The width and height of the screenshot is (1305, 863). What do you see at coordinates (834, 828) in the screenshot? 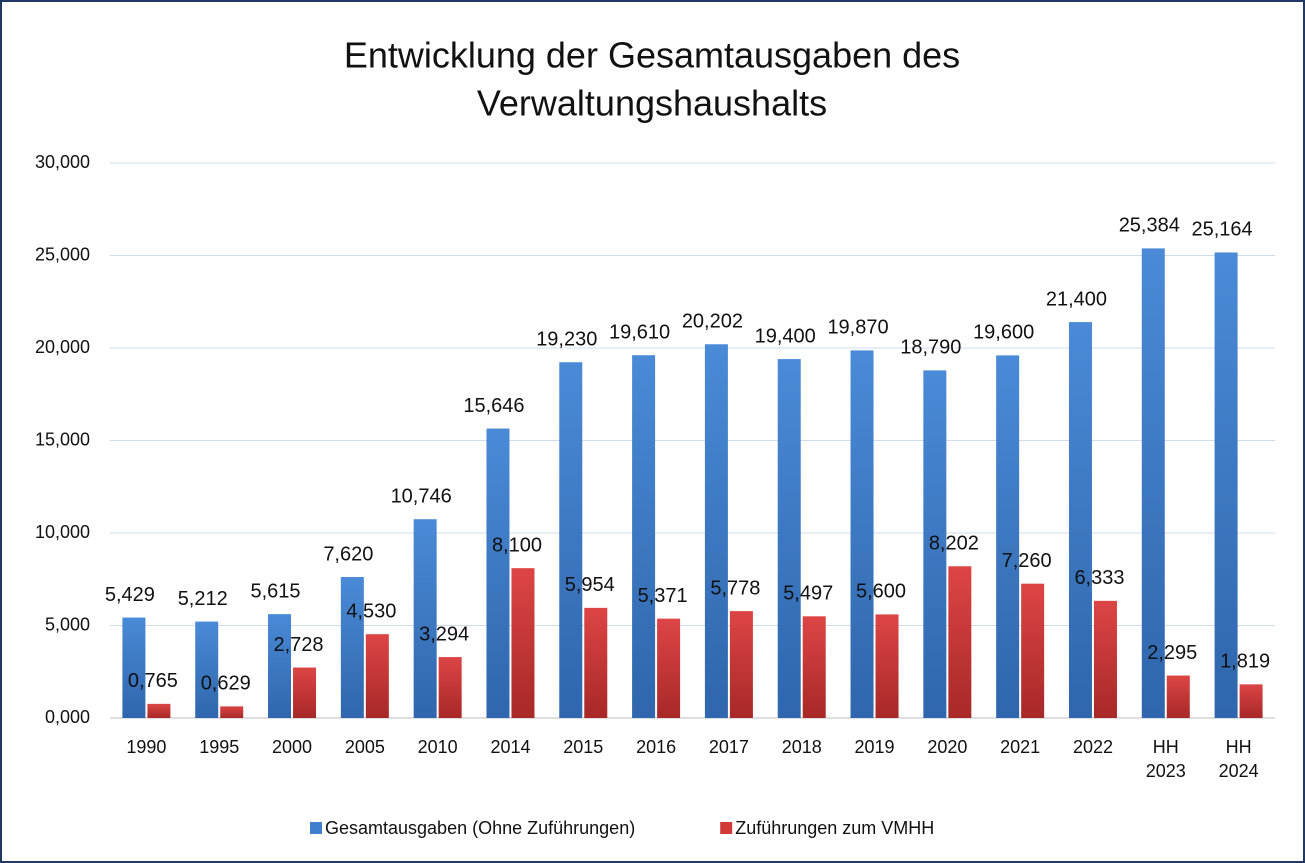
I see `legend-label: Zuführungen zum VMHH` at bounding box center [834, 828].